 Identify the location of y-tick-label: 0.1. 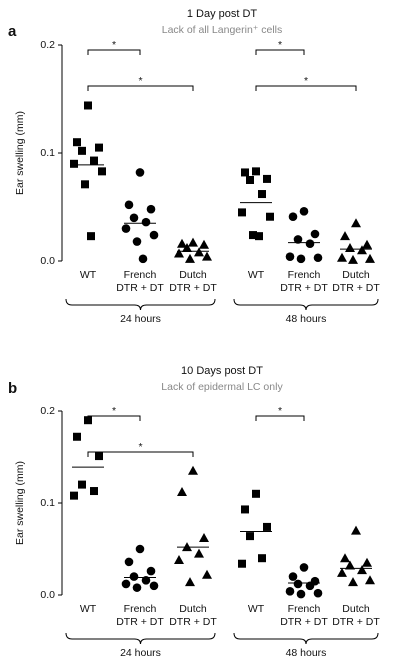
(47, 153).